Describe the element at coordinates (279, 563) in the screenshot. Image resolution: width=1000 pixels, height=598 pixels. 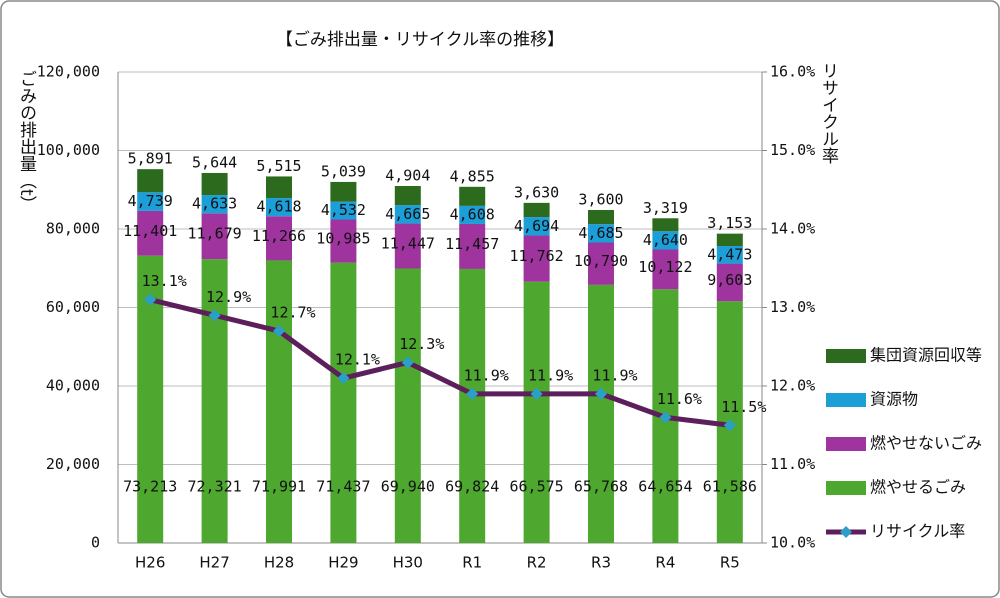
I see `x-tick-label: H28` at that location.